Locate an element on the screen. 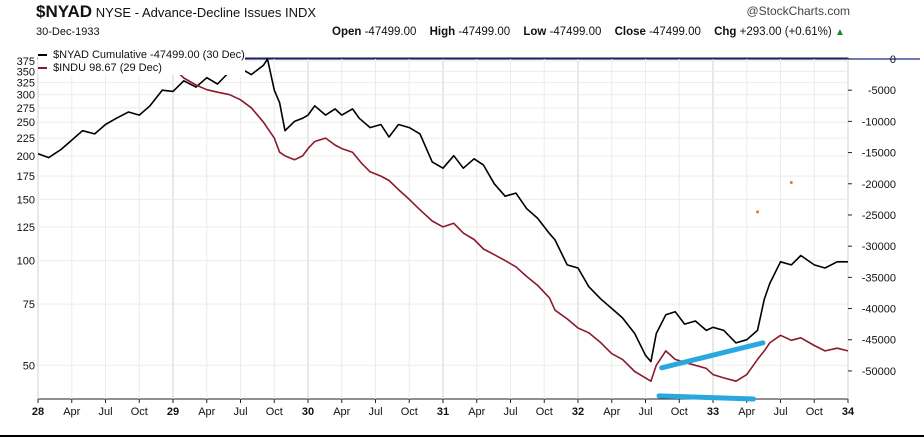 Image resolution: width=924 pixels, height=443 pixels. chg-value: +293.00 (+0.61%) is located at coordinates (785, 32).